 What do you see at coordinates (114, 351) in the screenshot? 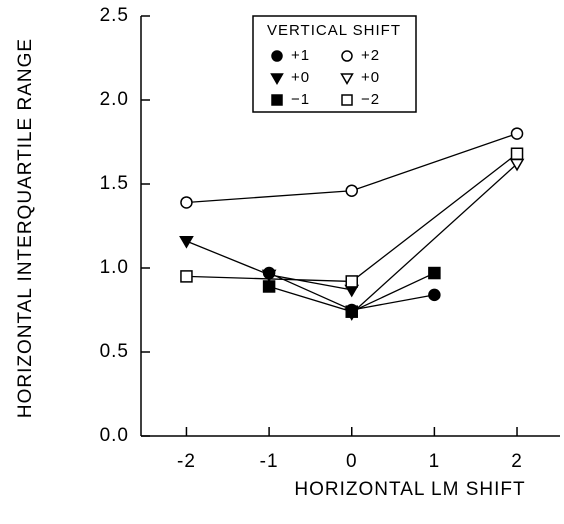
I see `y-tick-label: 0.5` at bounding box center [114, 351].